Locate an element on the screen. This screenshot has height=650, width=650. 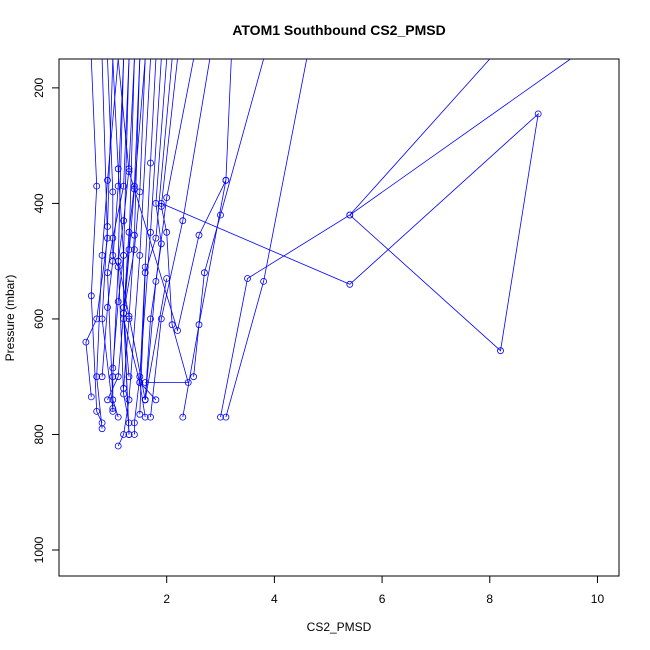
y-tick-label: 200 is located at coordinates (39, 88).